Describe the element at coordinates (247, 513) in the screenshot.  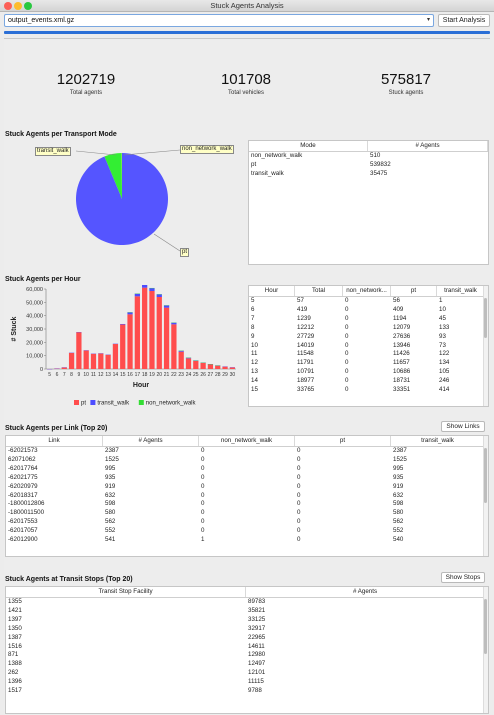
I see `table-row: -1800011500 580 0 0 580` at that location.